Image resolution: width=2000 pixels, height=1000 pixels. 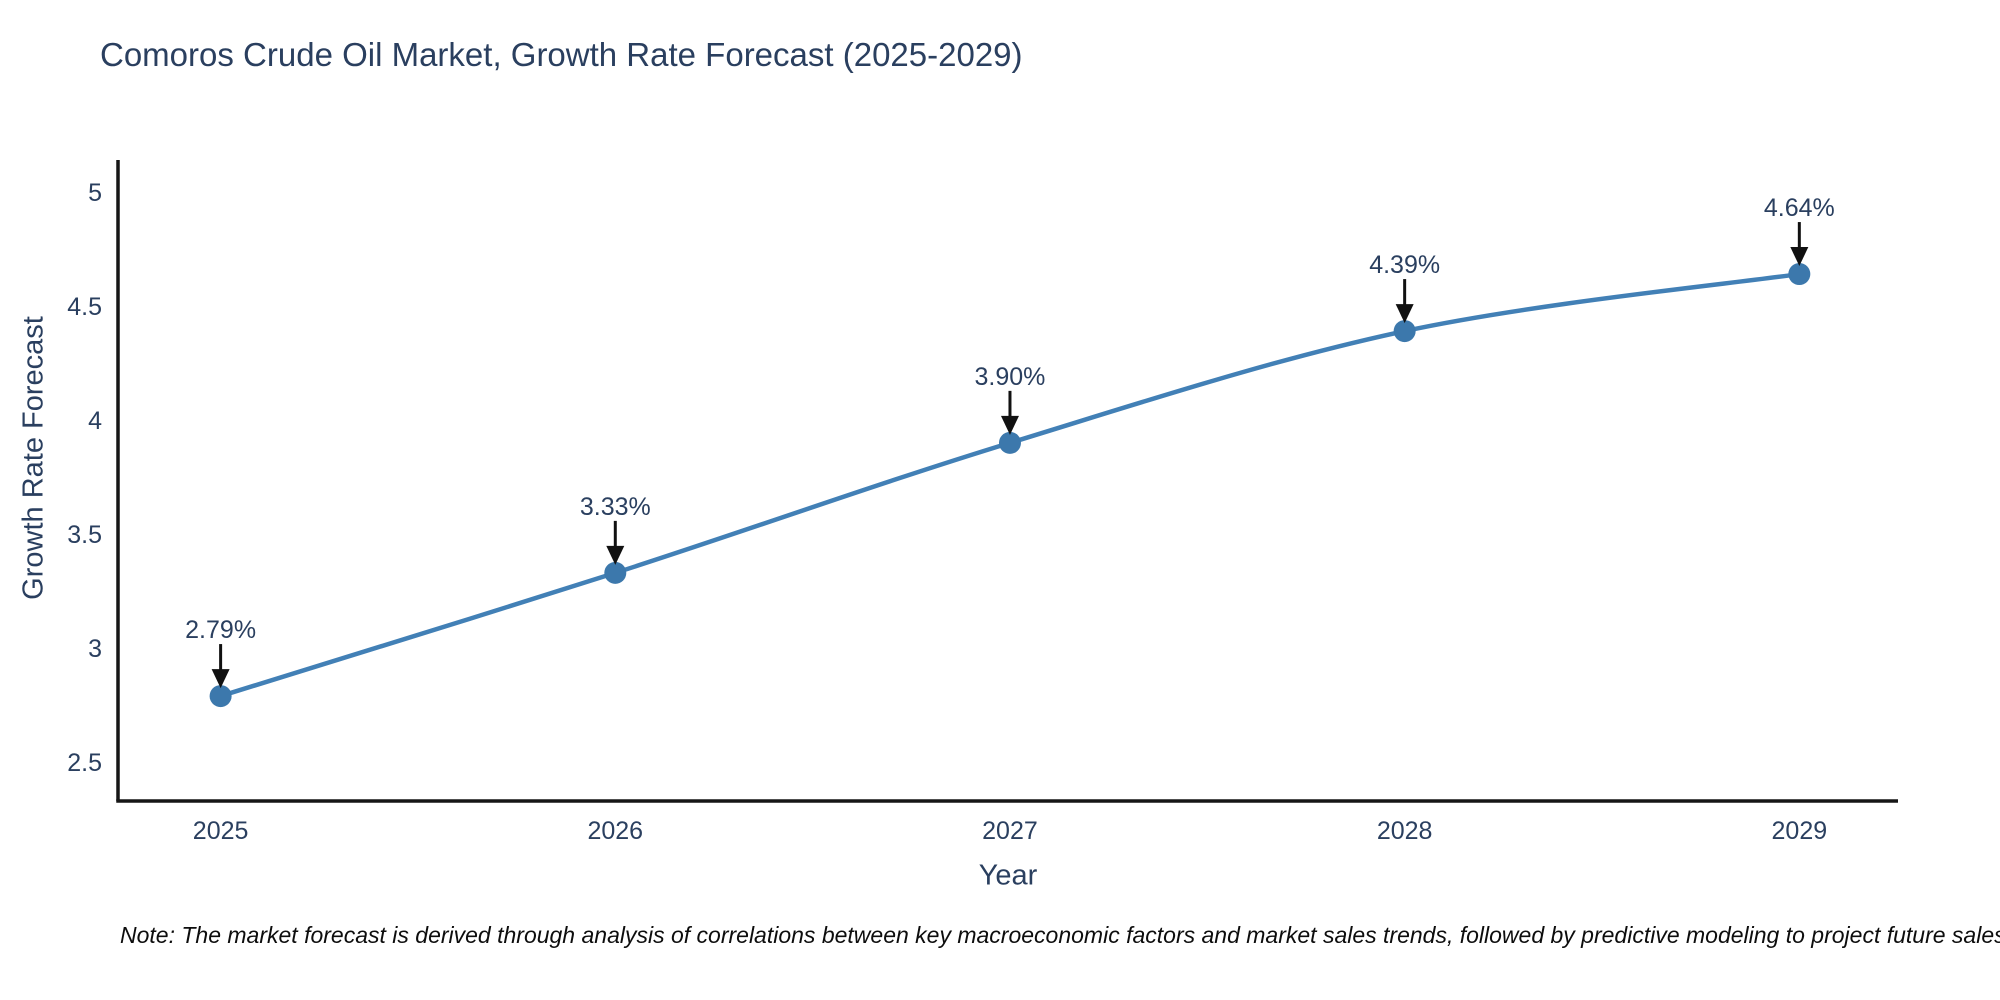 I want to click on y-tick-label: 5, so click(x=95, y=193).